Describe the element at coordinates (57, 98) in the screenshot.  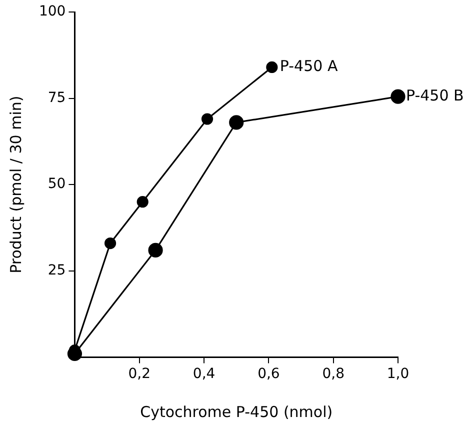
I see `y-tick-label: 75` at that location.